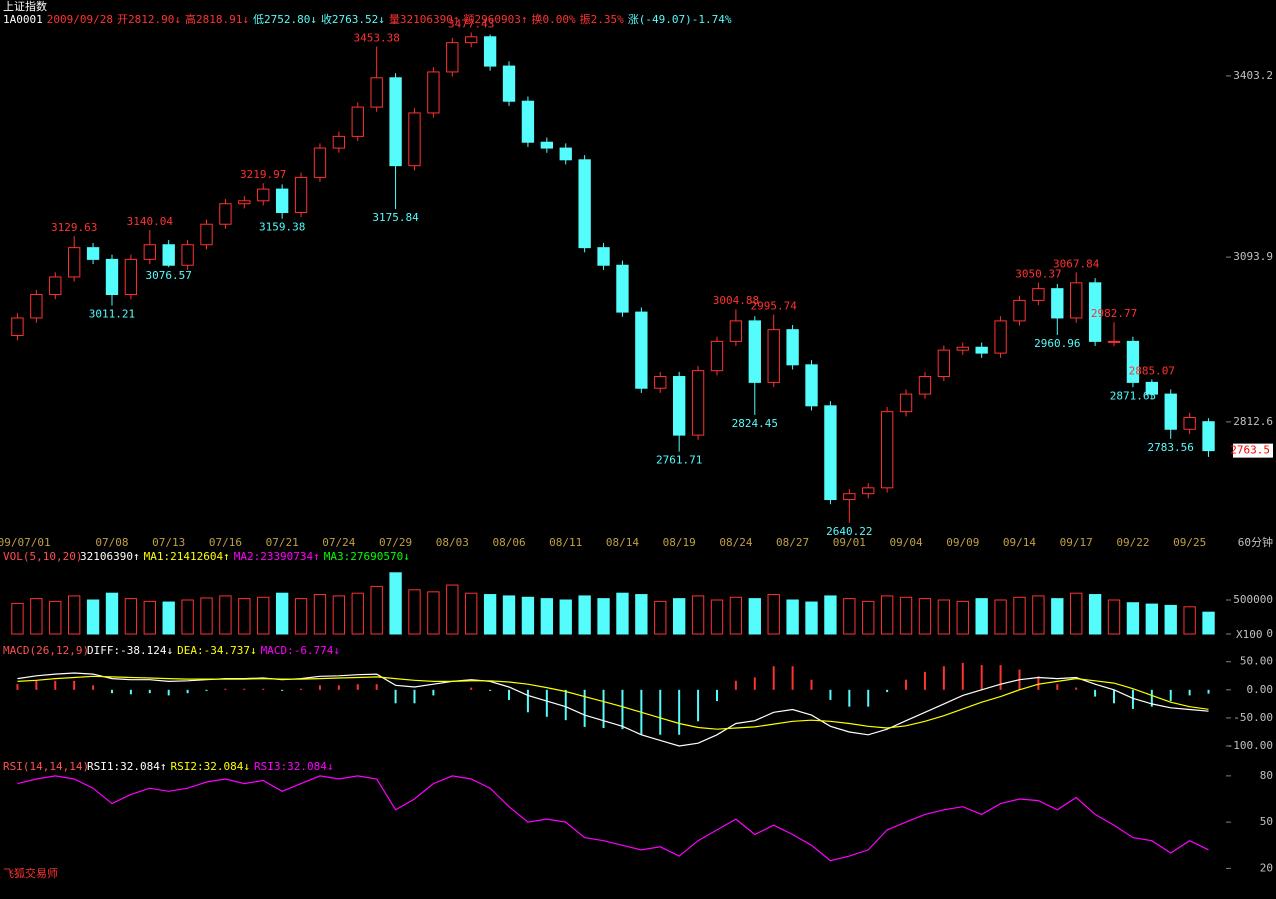 The image size is (1276, 899). I want to click on x-tick-label: 07/16, so click(225, 542).